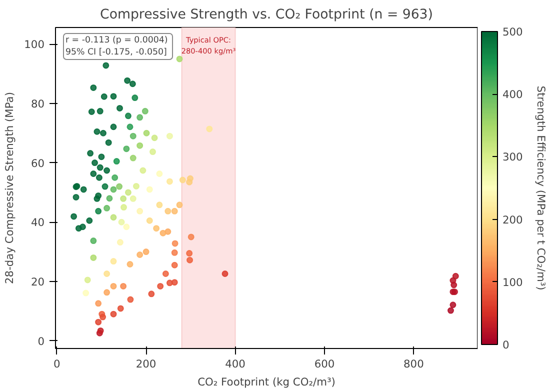 This screenshot has height=391, width=550. What do you see at coordinates (146, 364) in the screenshot?
I see `x-tick-label: 200` at bounding box center [146, 364].